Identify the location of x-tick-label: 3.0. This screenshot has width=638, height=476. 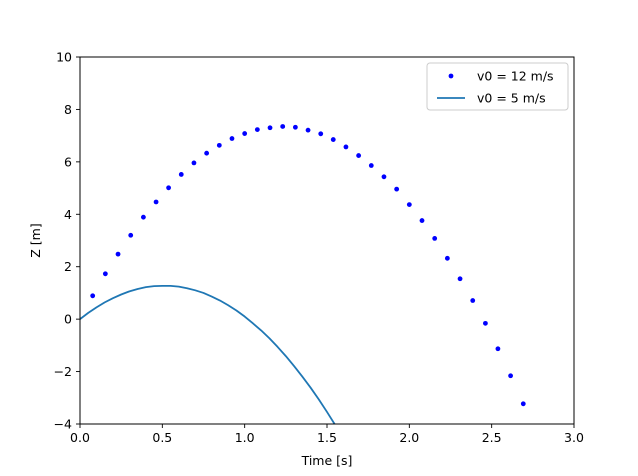
(574, 437).